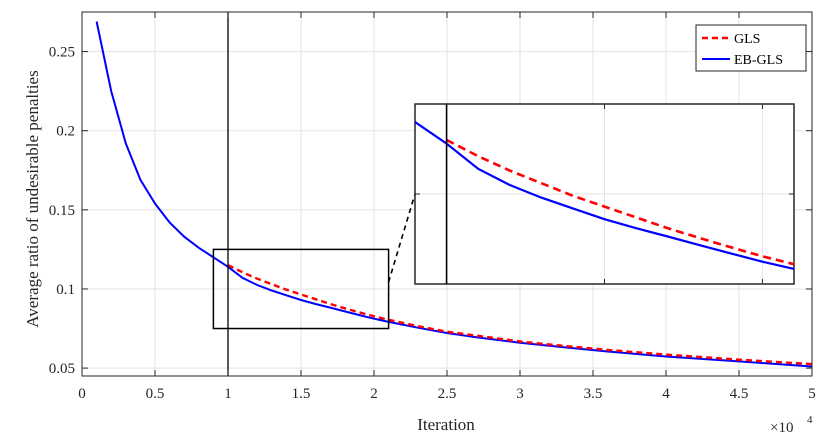 The image size is (830, 448). I want to click on x-axis-title: Iteration, so click(446, 424).